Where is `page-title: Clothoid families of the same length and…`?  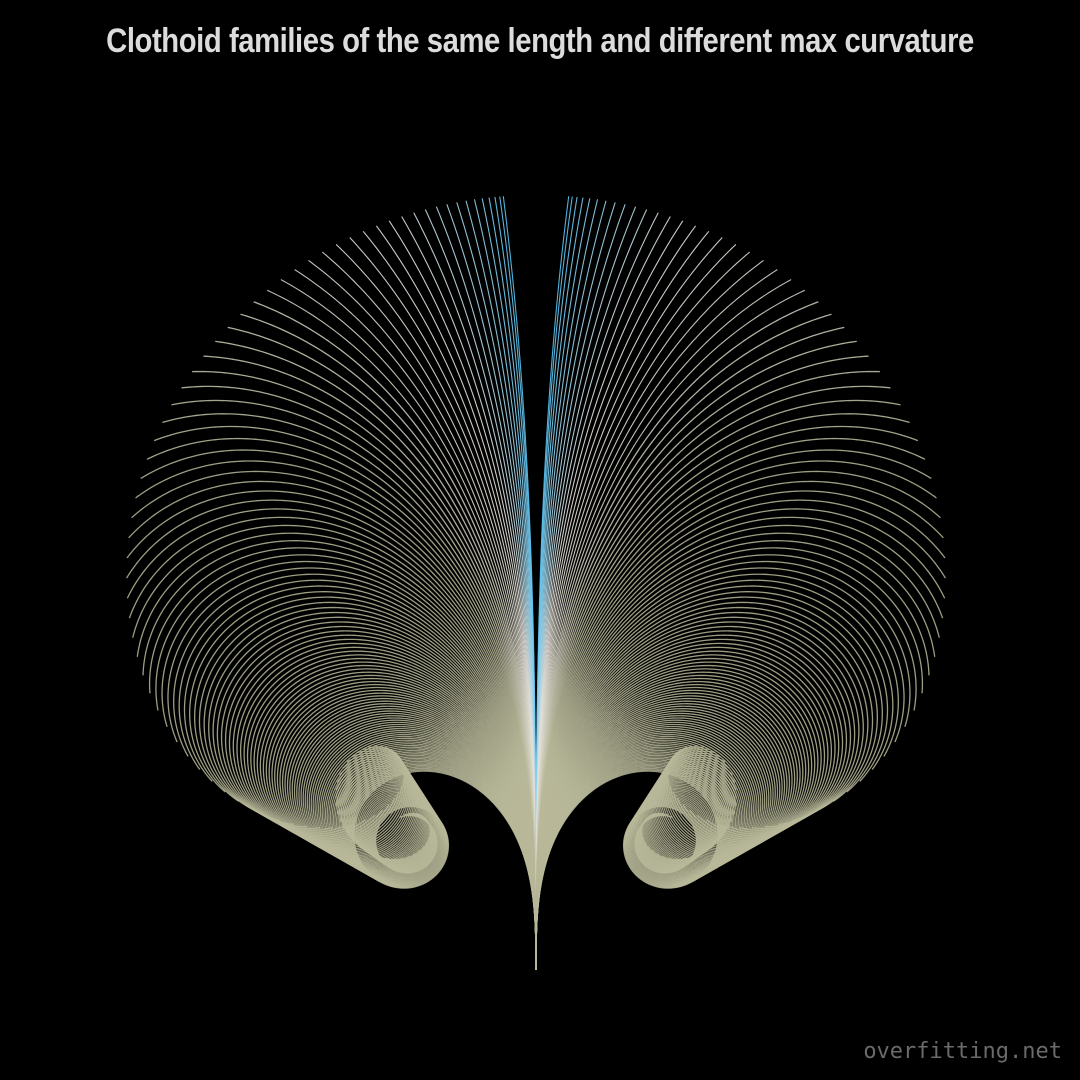
page-title: Clothoid families of the same length and… is located at coordinates (540, 41).